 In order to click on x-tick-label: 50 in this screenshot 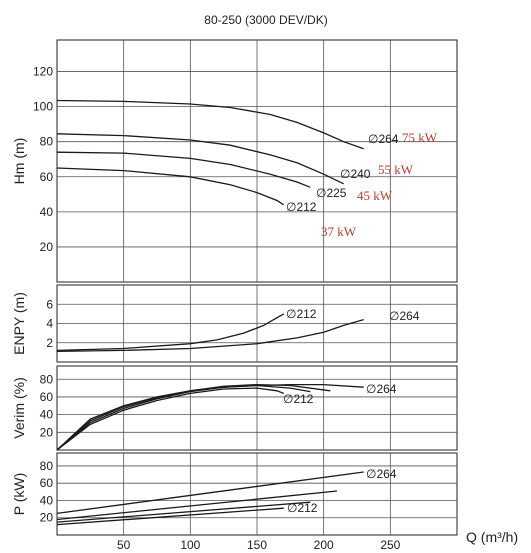, I will do `click(124, 545)`.